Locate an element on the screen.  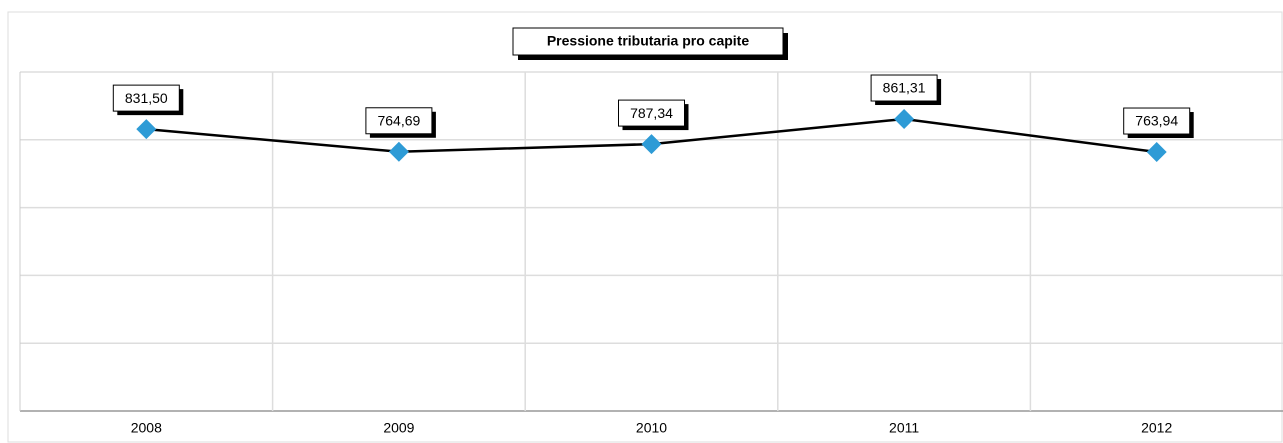
title-box is located at coordinates (648, 41).